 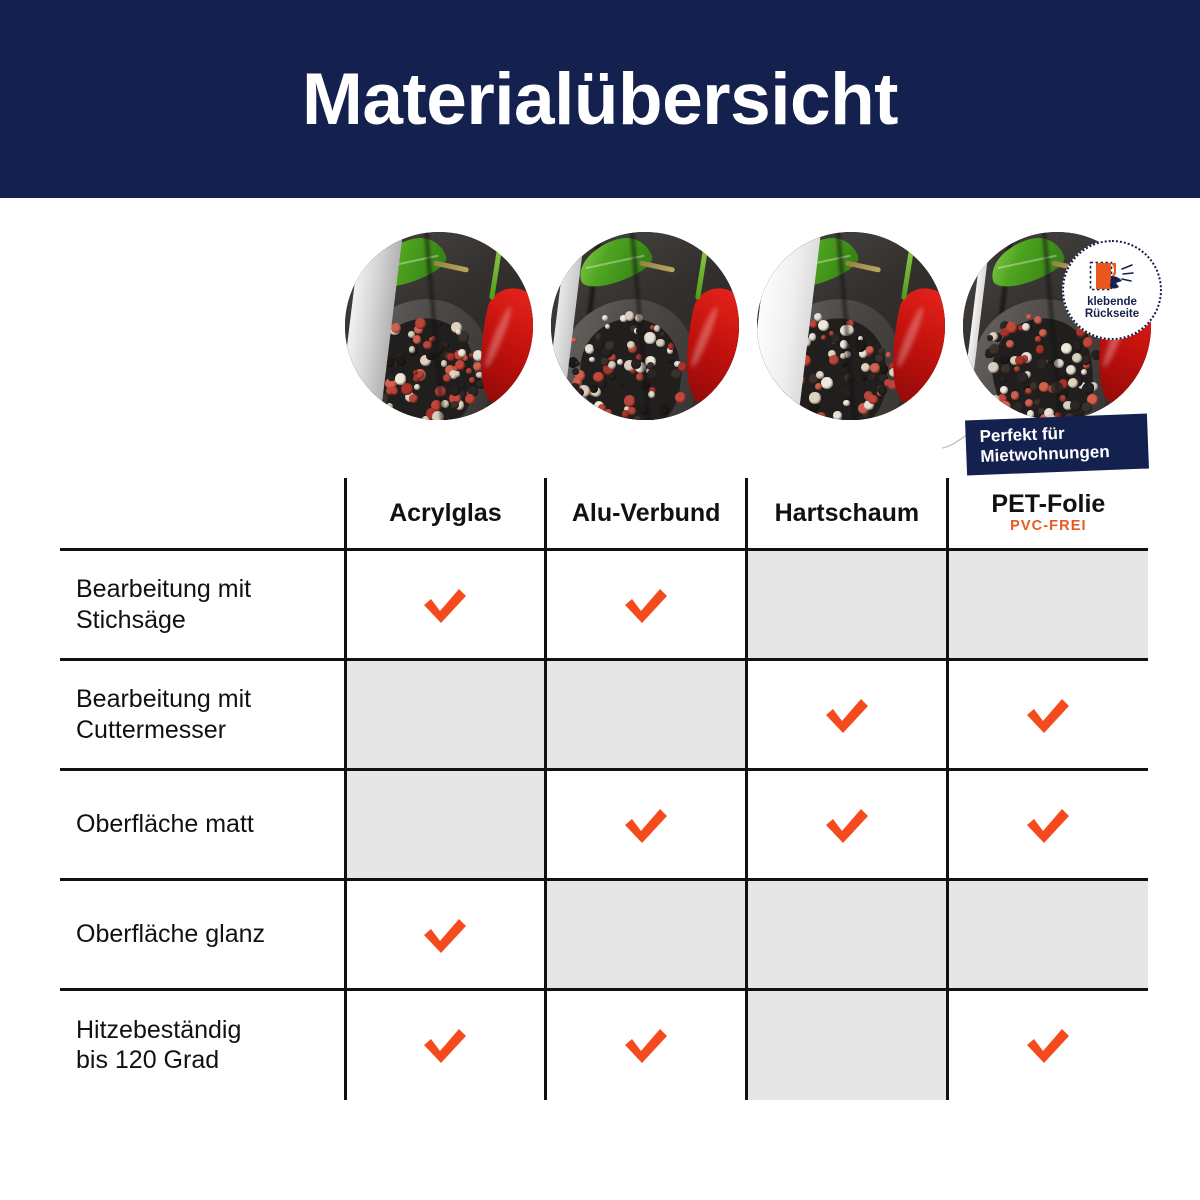 I want to click on cell-hartschaum-cuttermesser, so click(x=846, y=714).